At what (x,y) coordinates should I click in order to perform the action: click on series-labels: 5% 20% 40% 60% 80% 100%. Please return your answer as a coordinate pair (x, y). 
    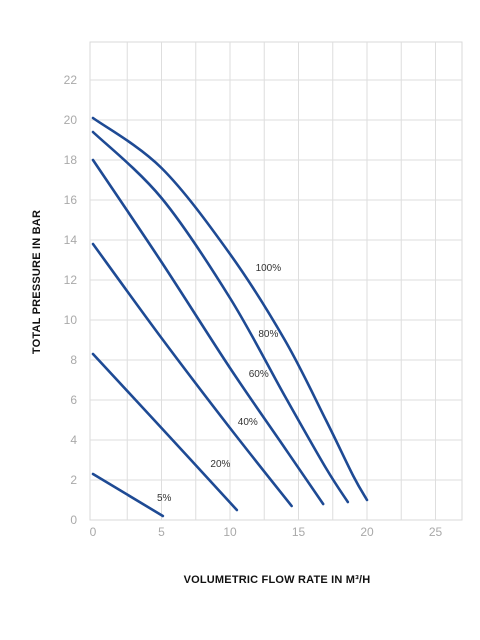
    Looking at the image, I should click on (219, 383).